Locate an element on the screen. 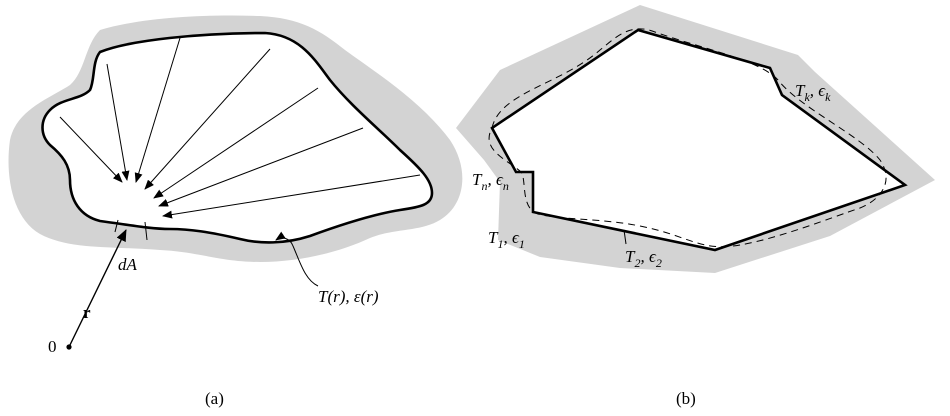 Image resolution: width=950 pixels, height=416 pixels. position-vector-label: r is located at coordinates (87, 312).